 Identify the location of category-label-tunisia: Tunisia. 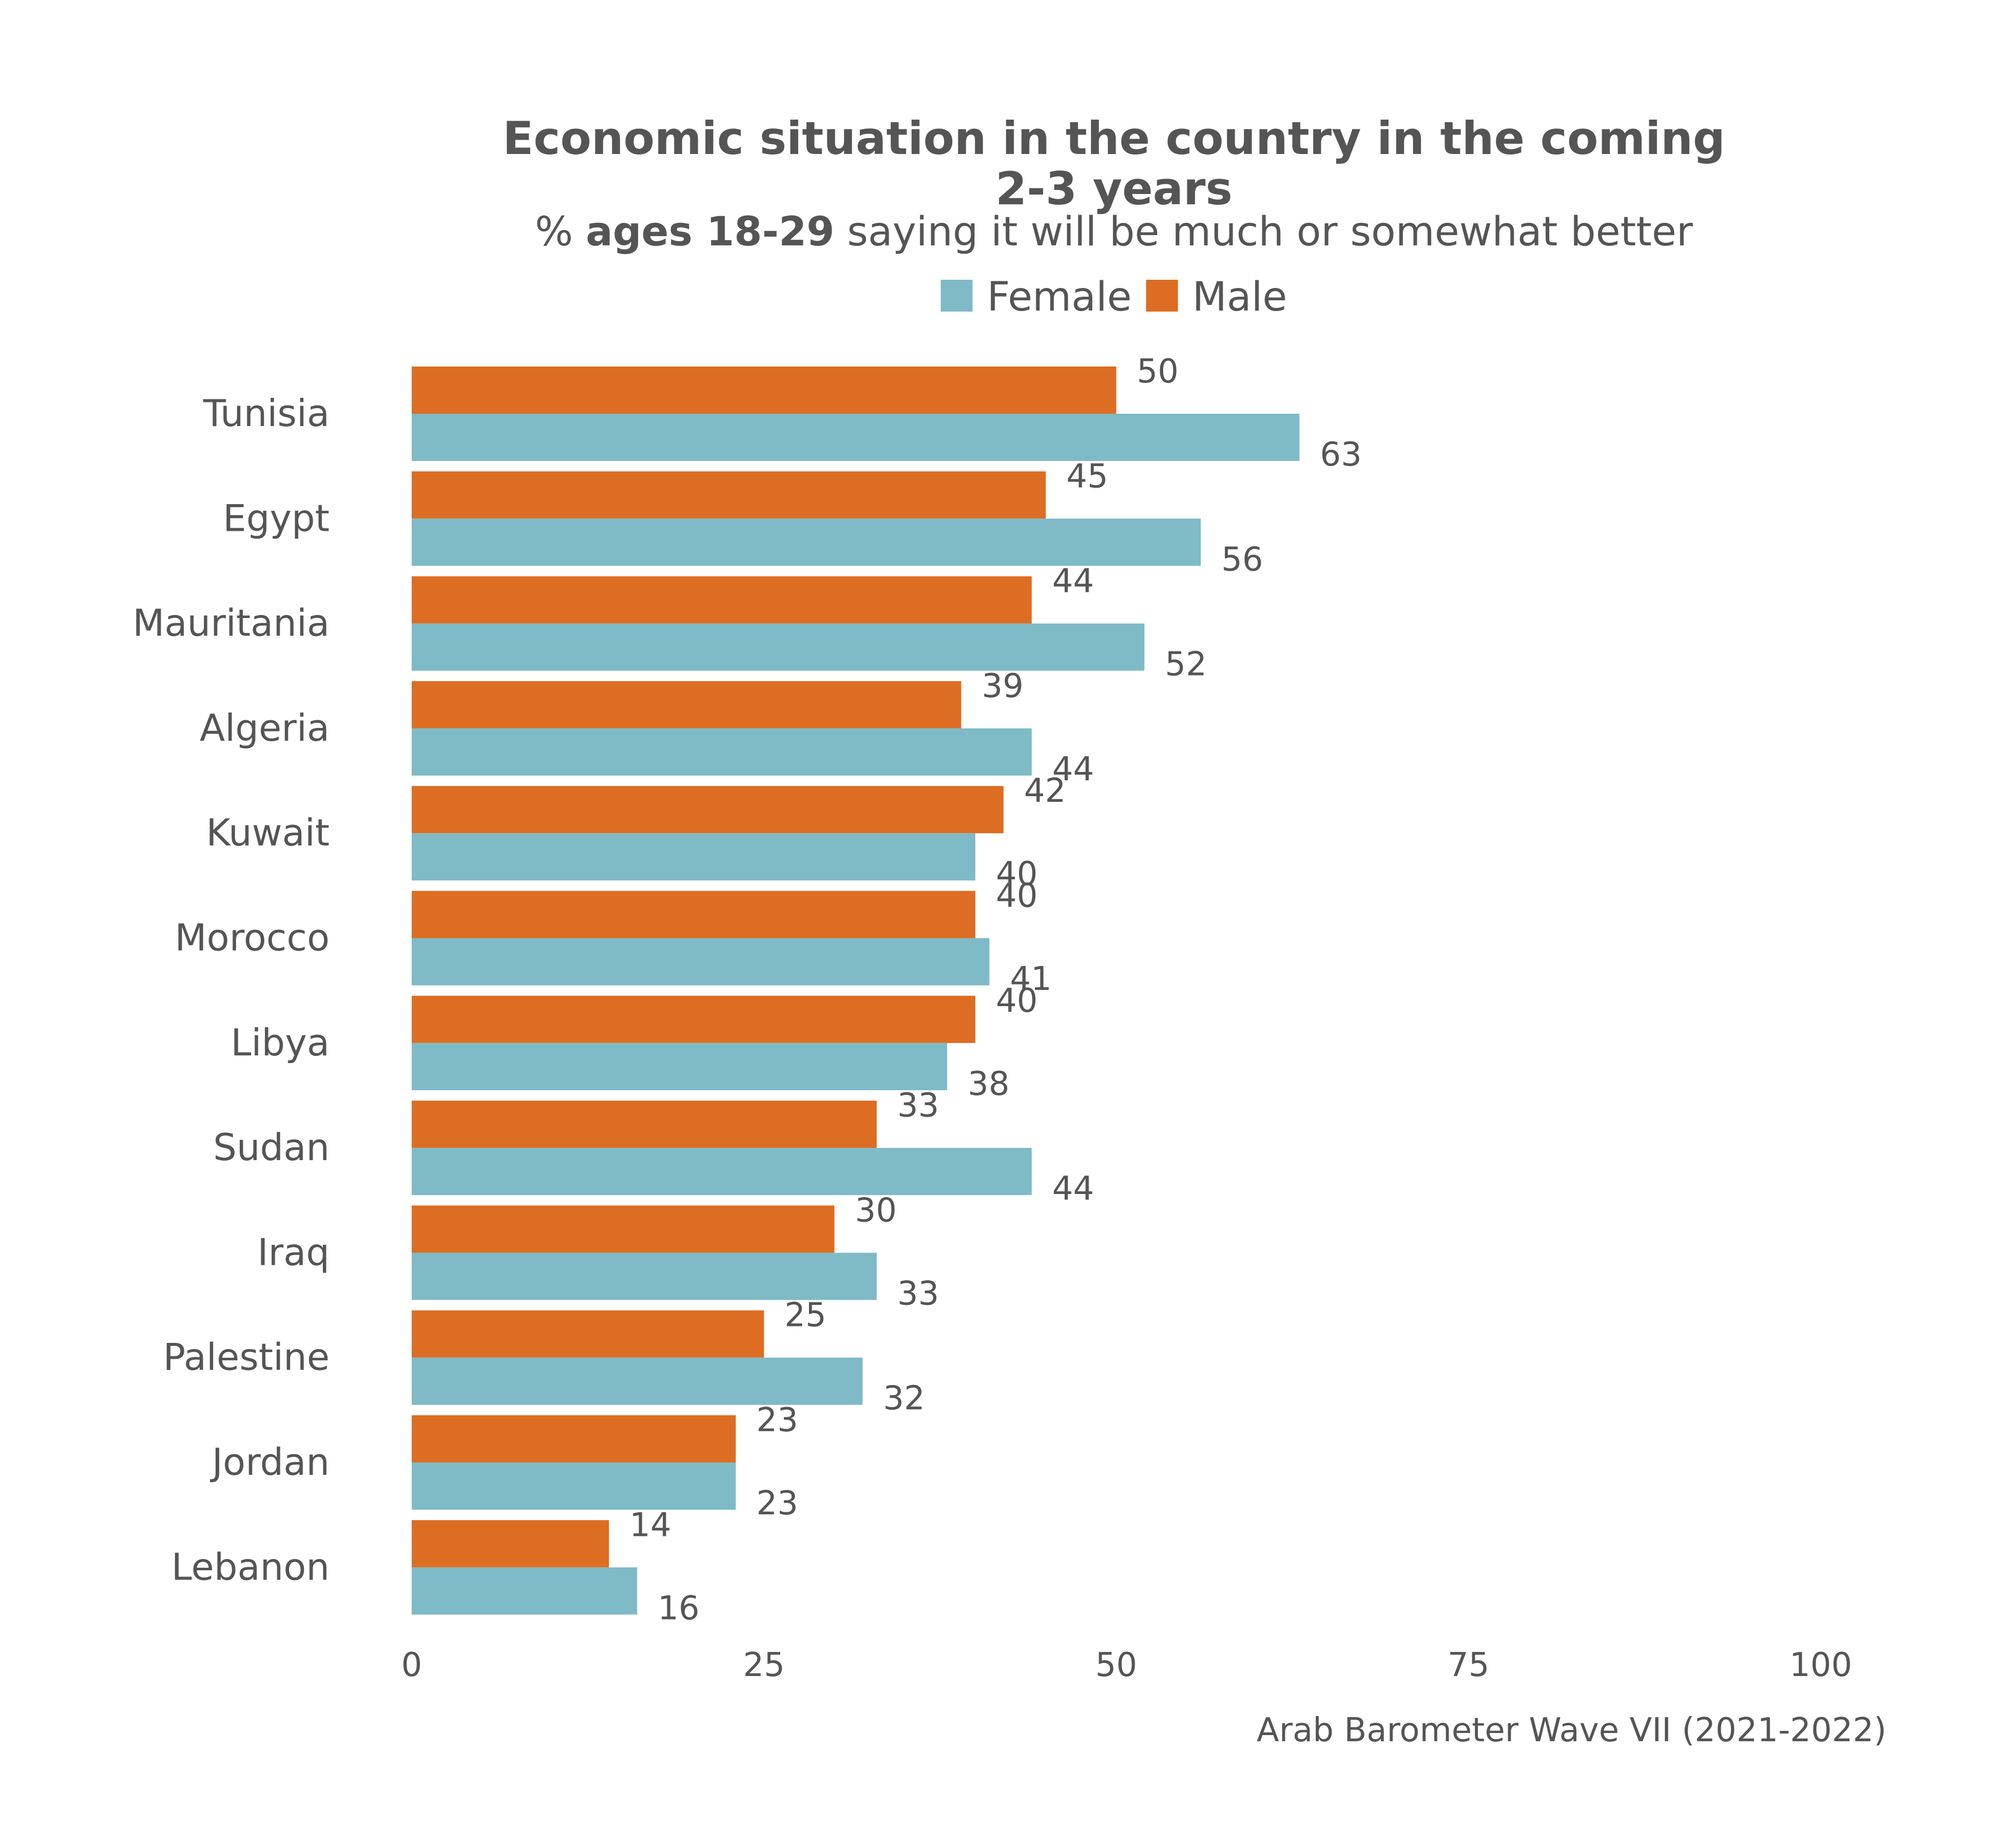
(266, 413).